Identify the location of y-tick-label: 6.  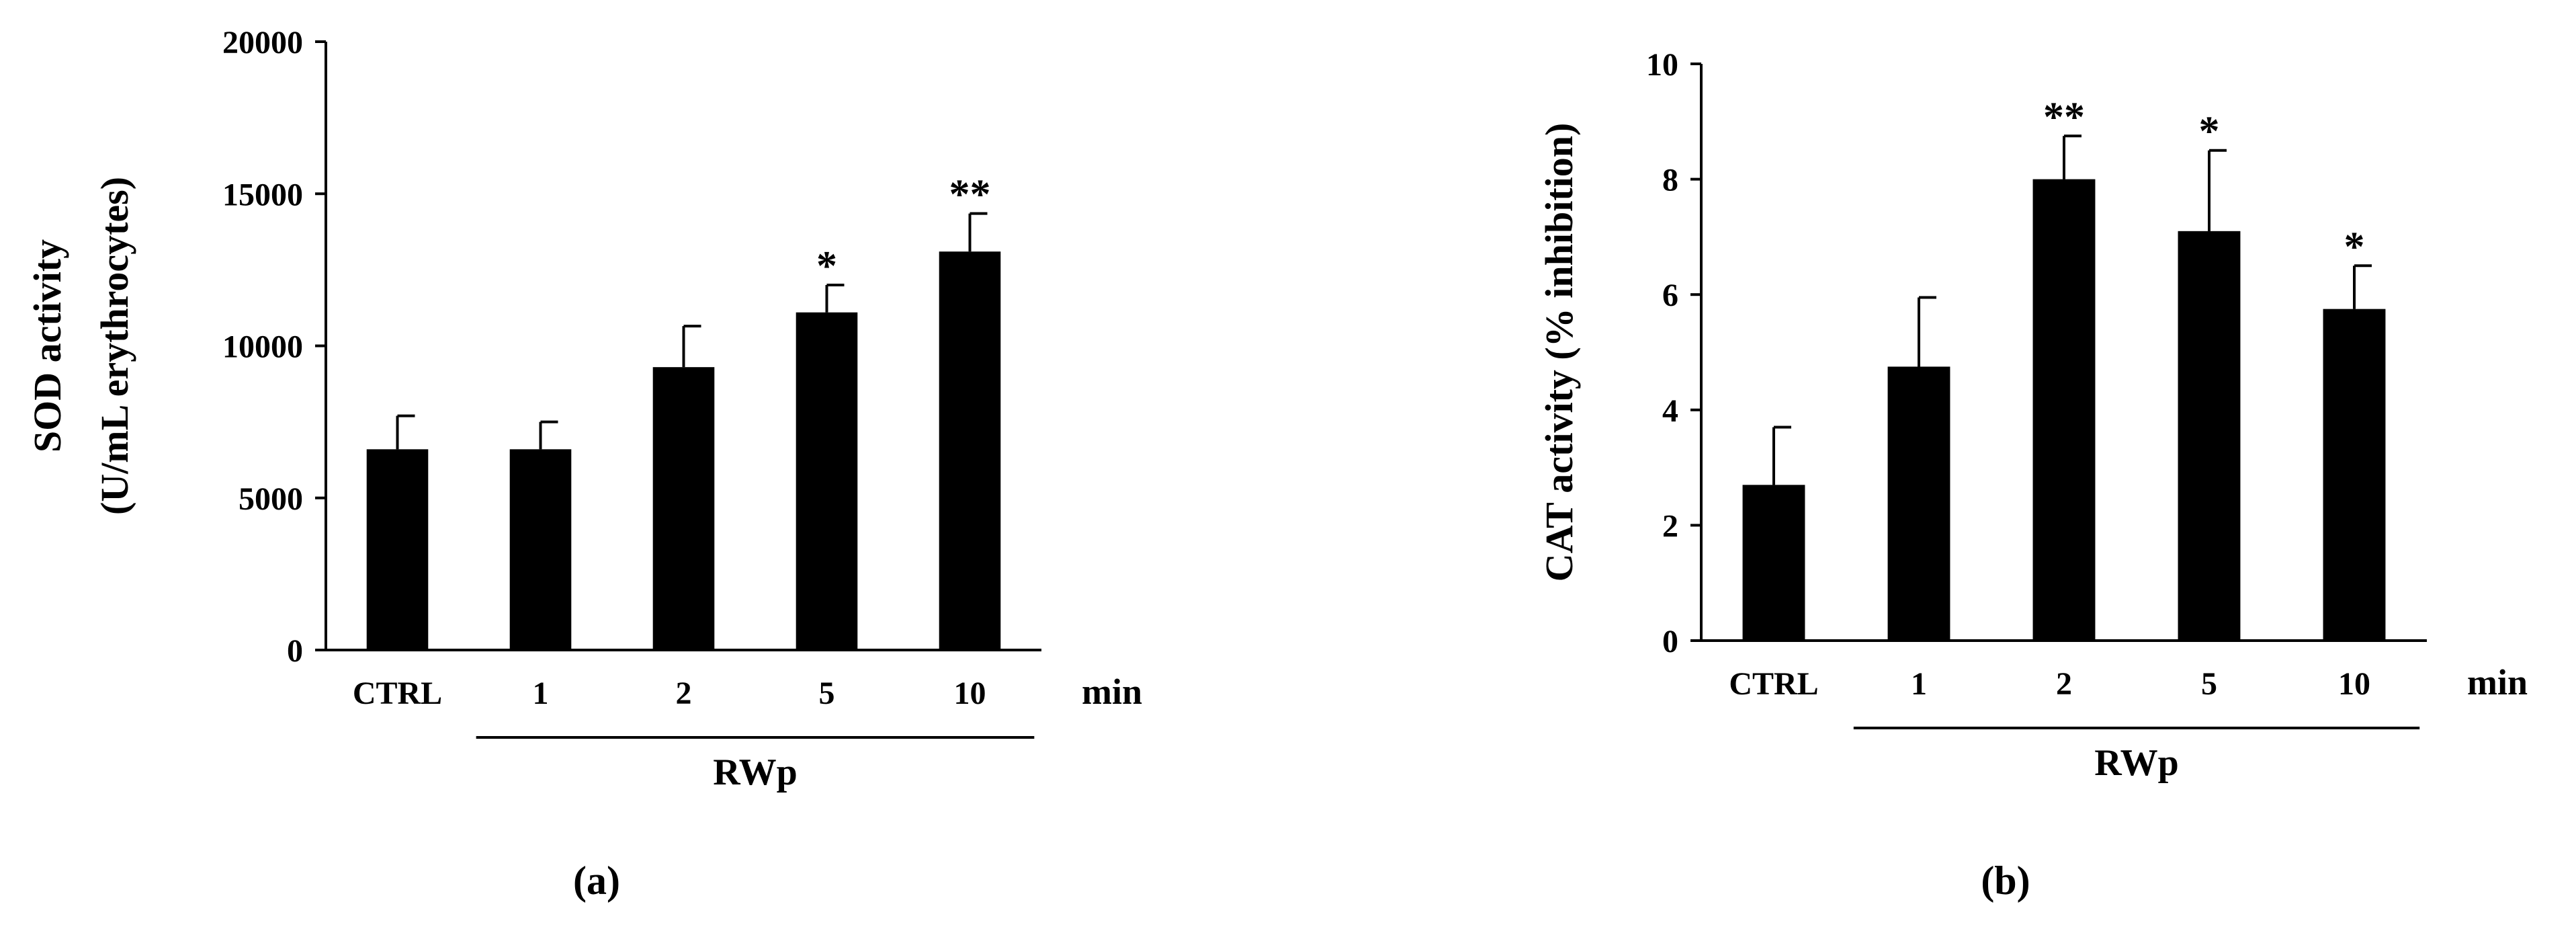
(1670, 295).